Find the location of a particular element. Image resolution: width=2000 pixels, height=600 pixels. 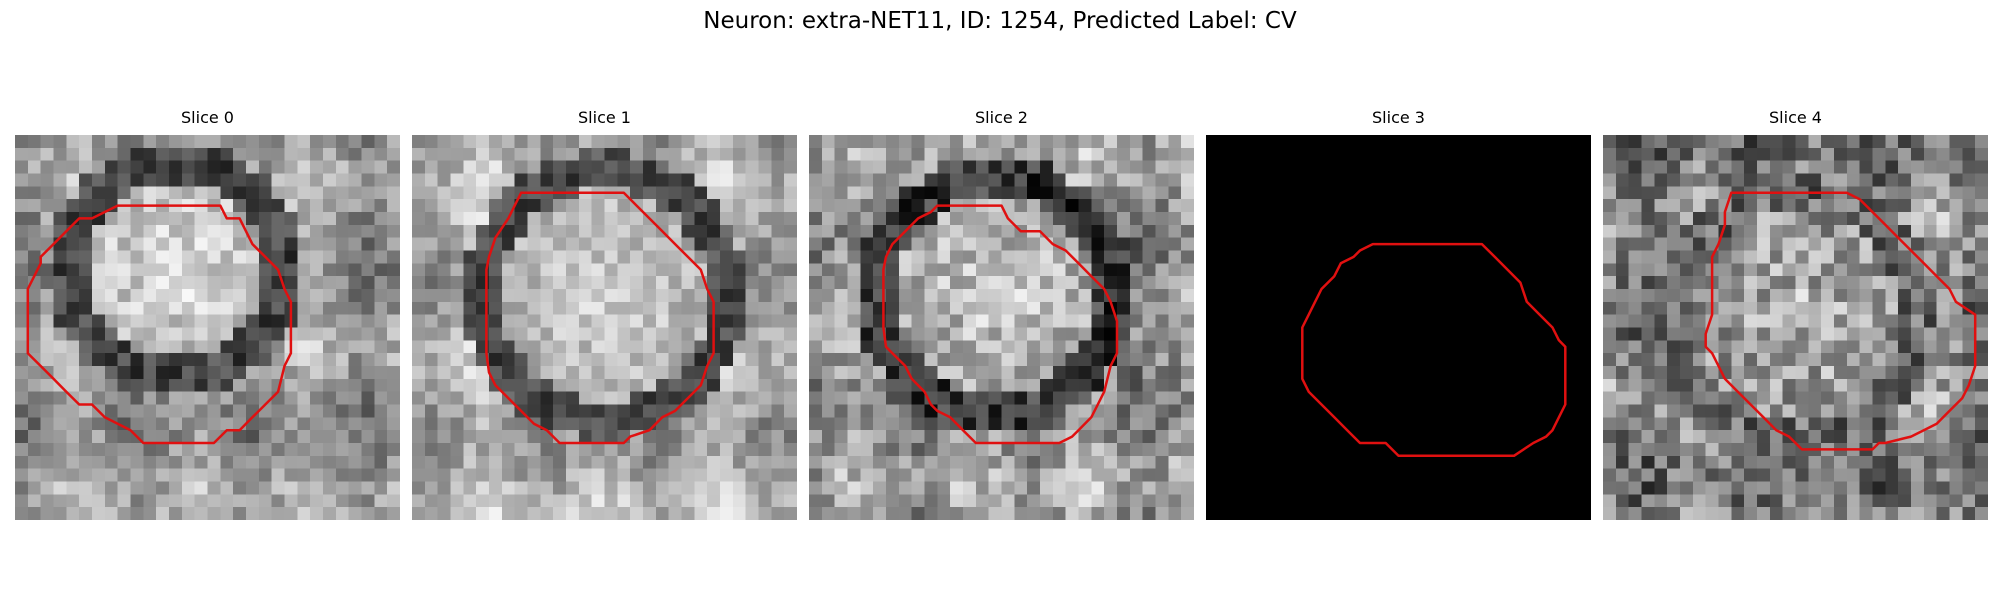

slice-title-1: Slice 1 is located at coordinates (604, 117).